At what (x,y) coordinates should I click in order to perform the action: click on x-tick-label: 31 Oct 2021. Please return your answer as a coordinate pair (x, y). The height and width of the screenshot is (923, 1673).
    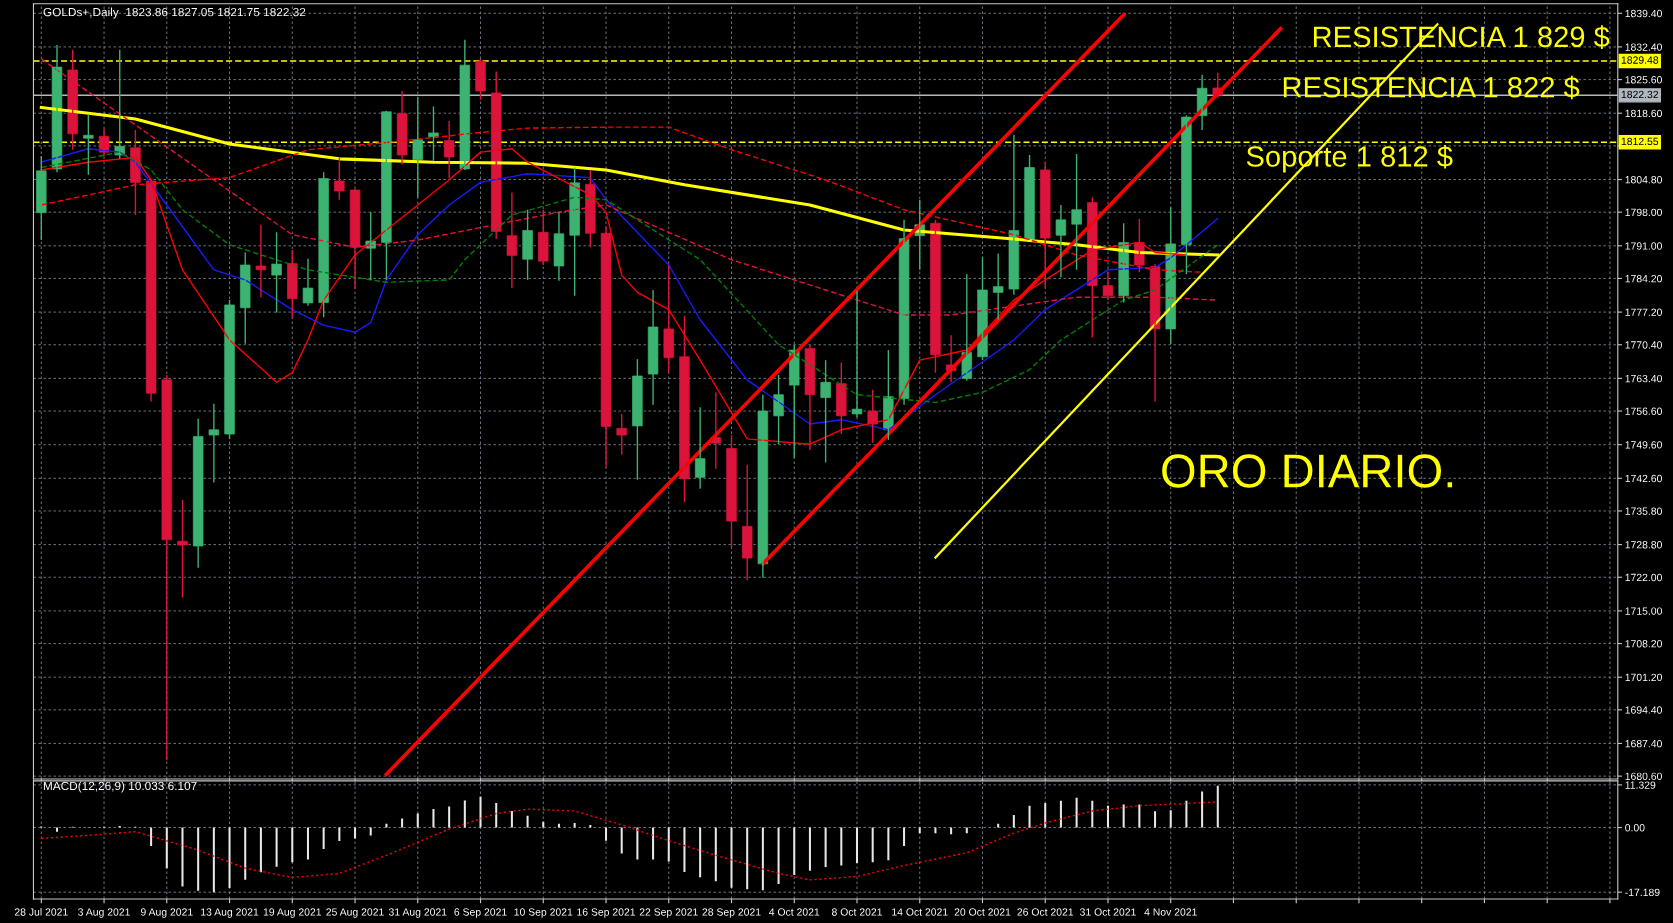
    Looking at the image, I should click on (1108, 912).